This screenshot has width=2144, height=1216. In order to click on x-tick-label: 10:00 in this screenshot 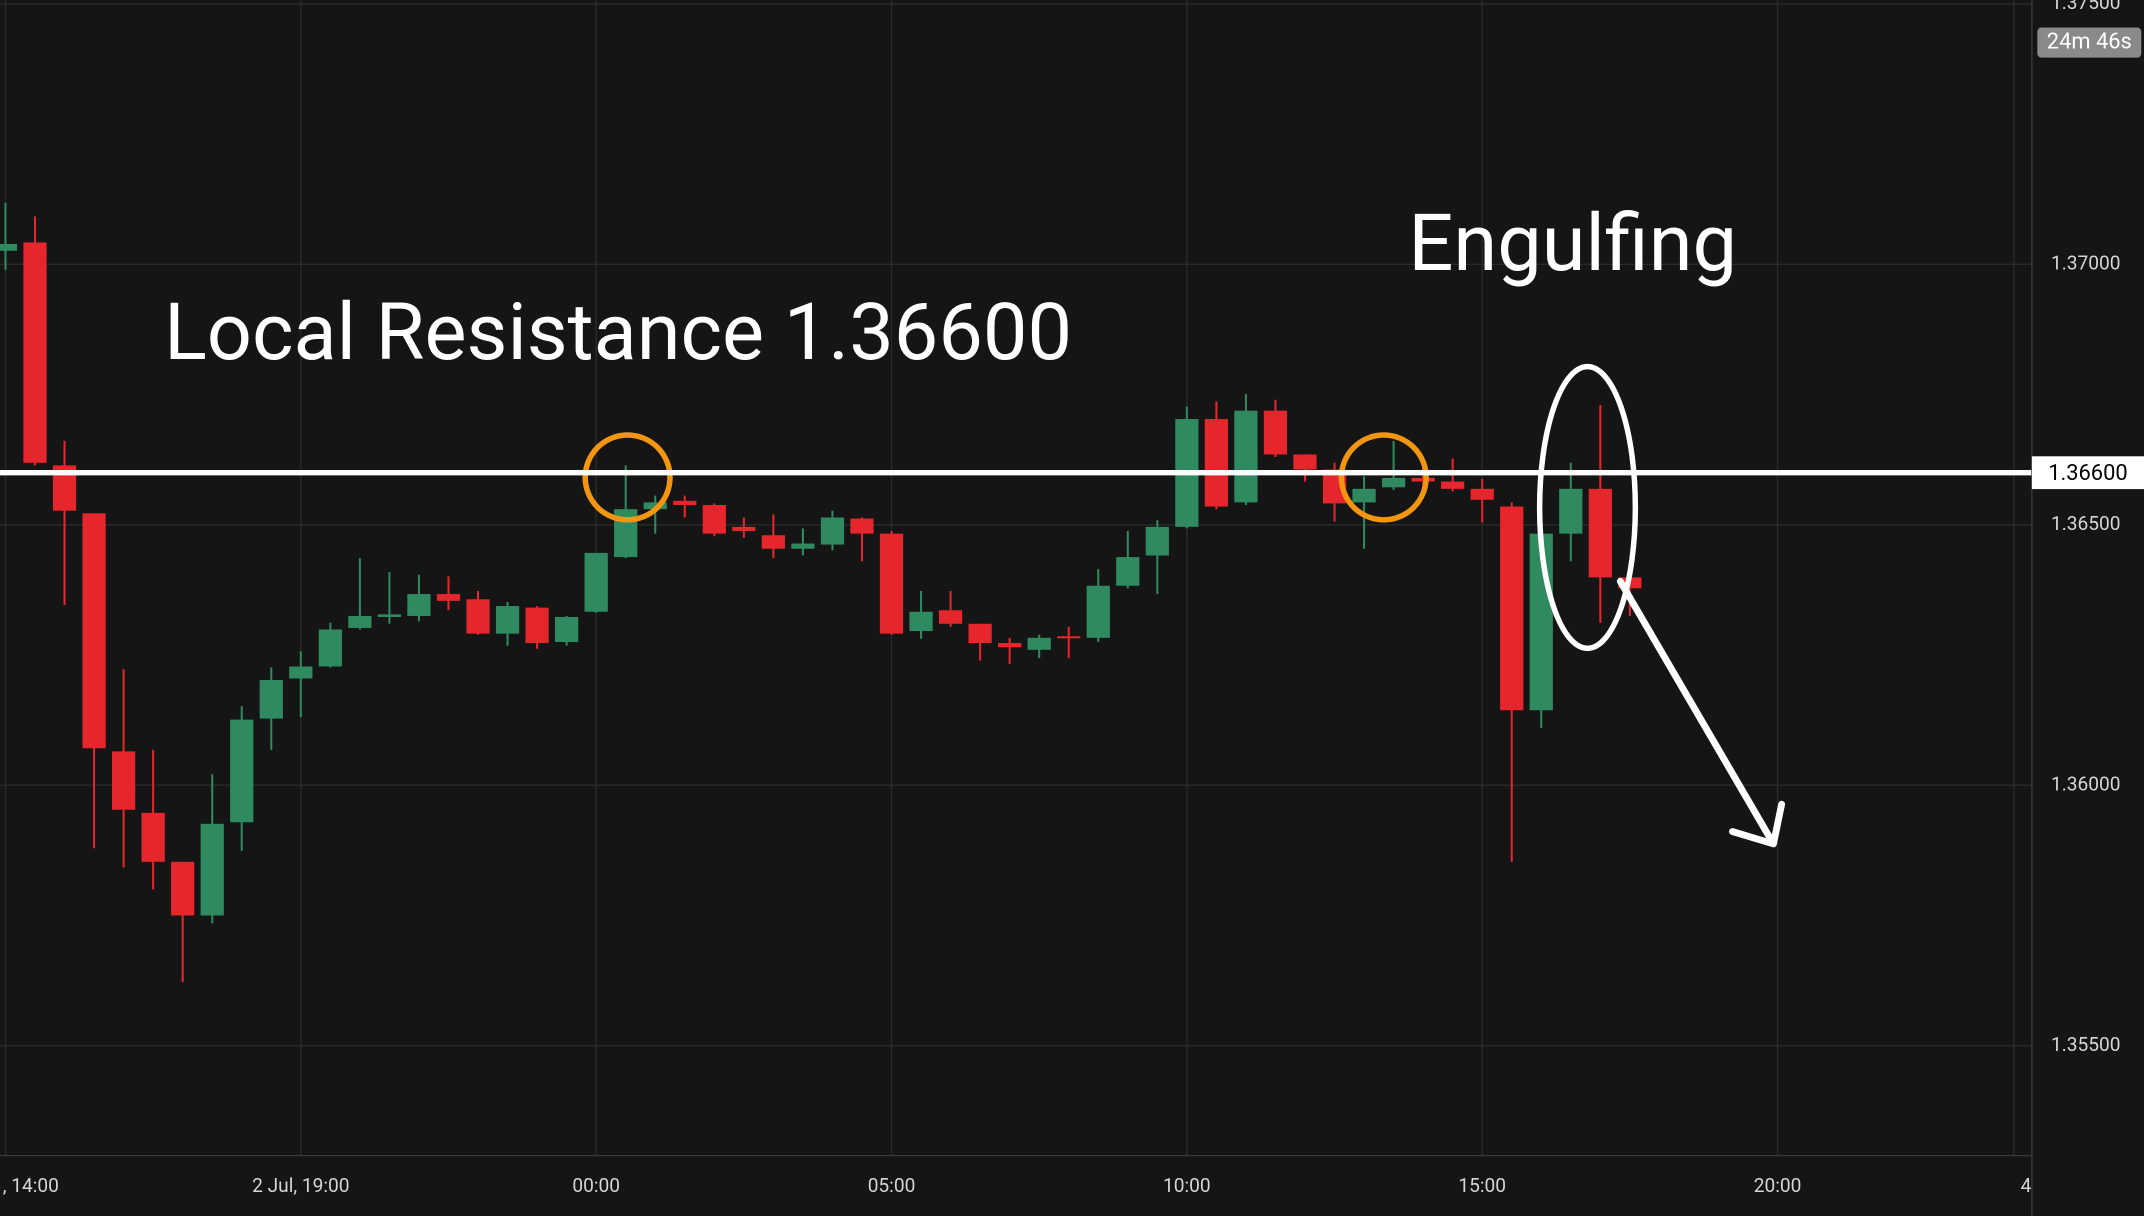, I will do `click(1187, 1185)`.